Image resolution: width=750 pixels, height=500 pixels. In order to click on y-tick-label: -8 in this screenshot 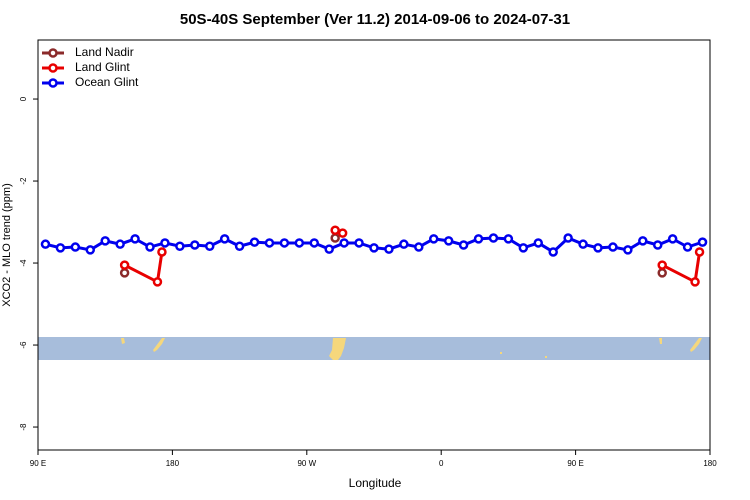, I will do `click(23, 427)`.